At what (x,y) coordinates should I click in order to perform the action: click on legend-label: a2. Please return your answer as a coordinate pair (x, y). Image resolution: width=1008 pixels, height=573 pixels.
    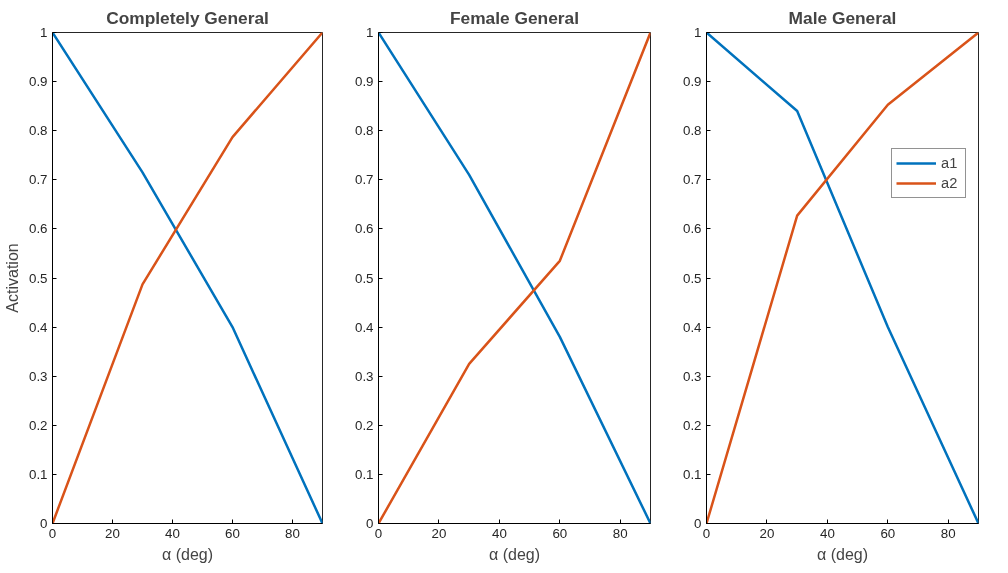
    Looking at the image, I should click on (950, 183).